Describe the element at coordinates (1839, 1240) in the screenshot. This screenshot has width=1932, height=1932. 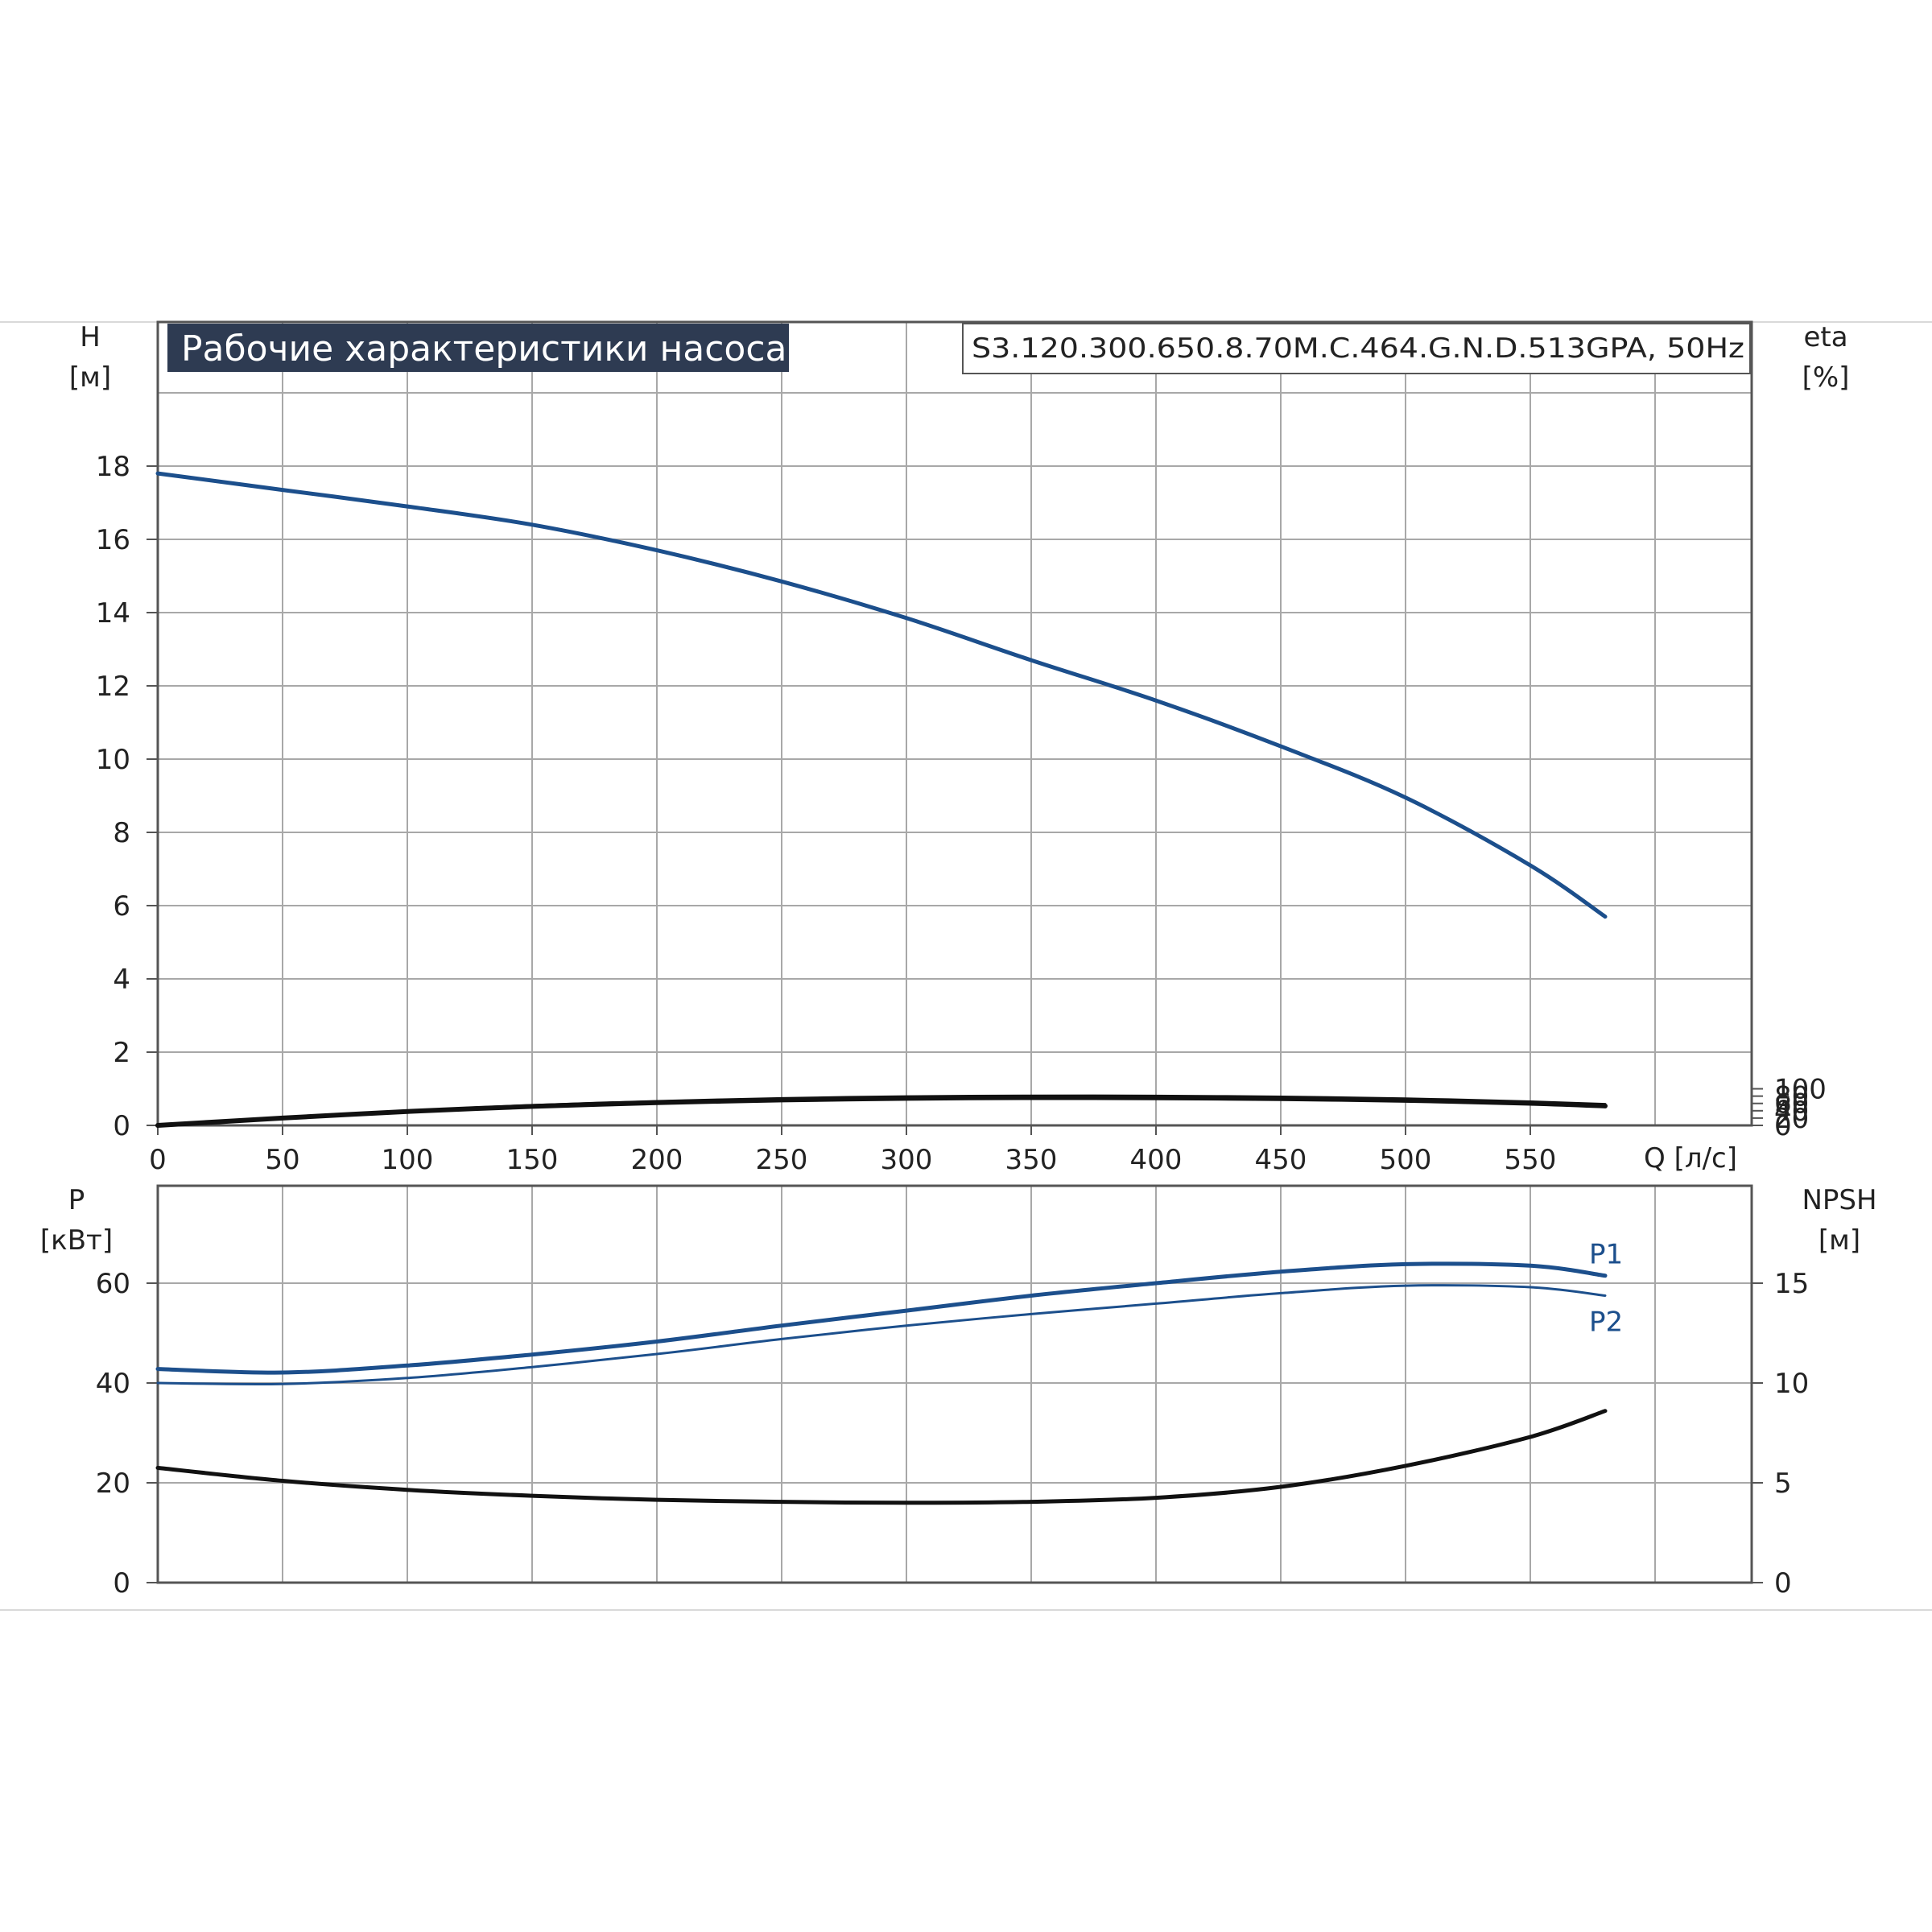
I see `npsh-axis-unit: [м]` at that location.